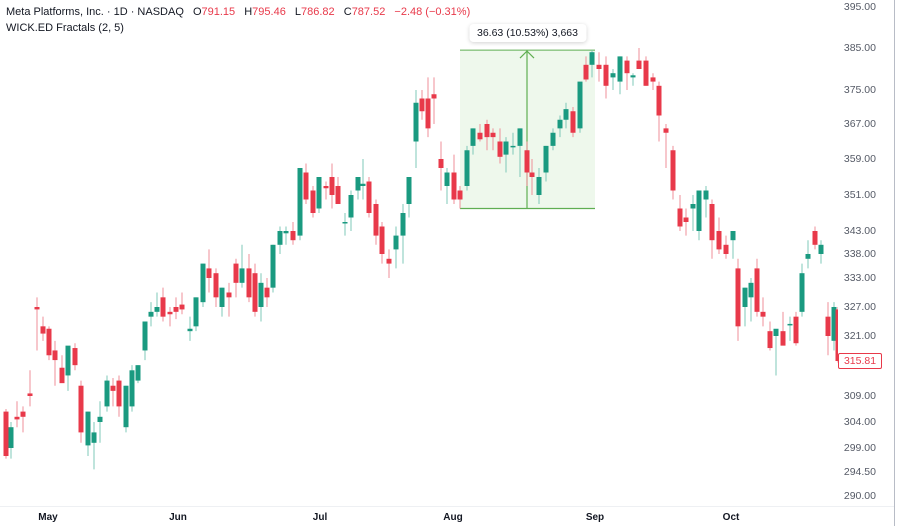  Describe the element at coordinates (65, 28) in the screenshot. I see `indicator-label: WICK.ED Fractals (2, 5)` at that location.